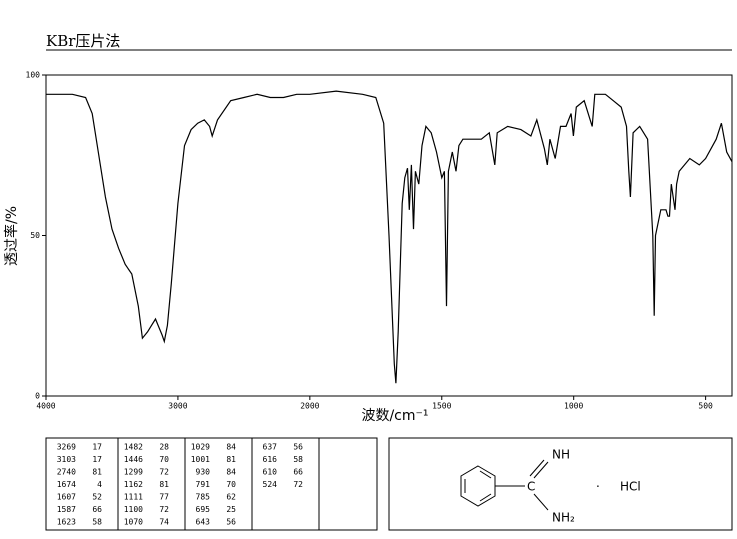 This screenshot has height=539, width=737. Describe the element at coordinates (66, 447) in the screenshot. I see `peak-wavenumber: 3269` at that location.